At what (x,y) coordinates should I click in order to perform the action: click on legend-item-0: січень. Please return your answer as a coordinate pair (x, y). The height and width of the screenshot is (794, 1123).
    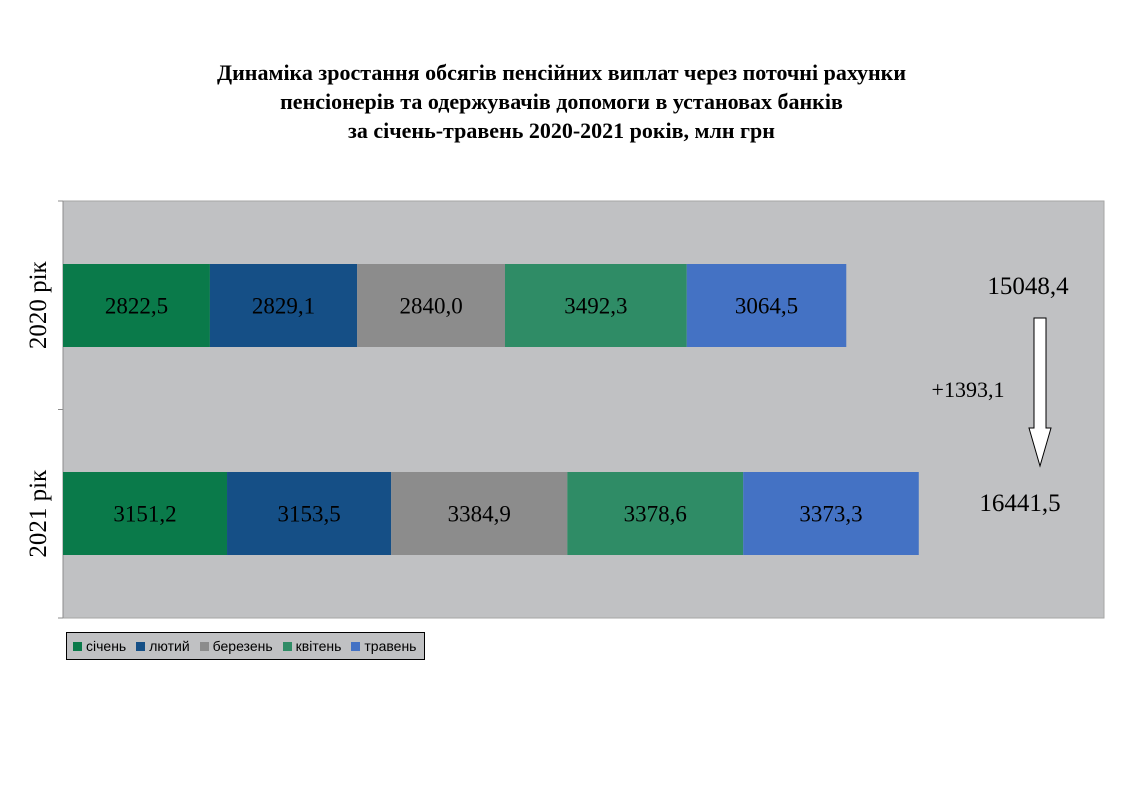
    Looking at the image, I should click on (99, 646).